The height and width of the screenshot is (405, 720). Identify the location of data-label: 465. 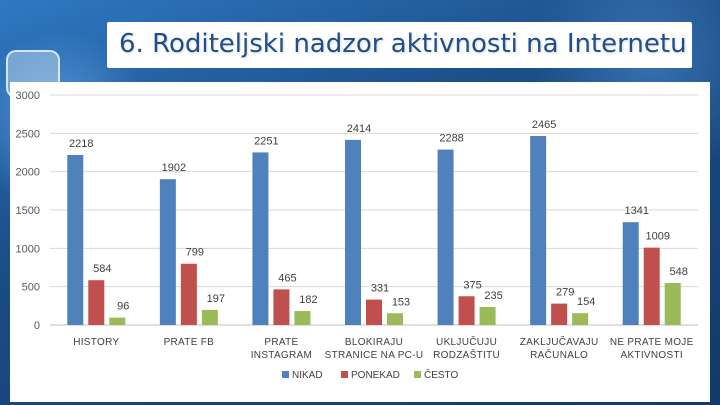
(287, 278).